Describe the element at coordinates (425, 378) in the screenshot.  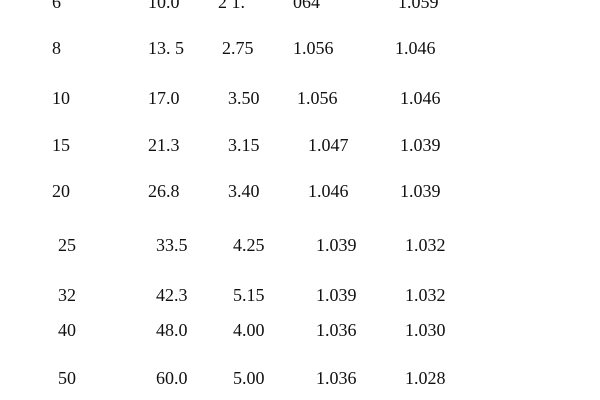
I see `table-cell: 1.028` at that location.